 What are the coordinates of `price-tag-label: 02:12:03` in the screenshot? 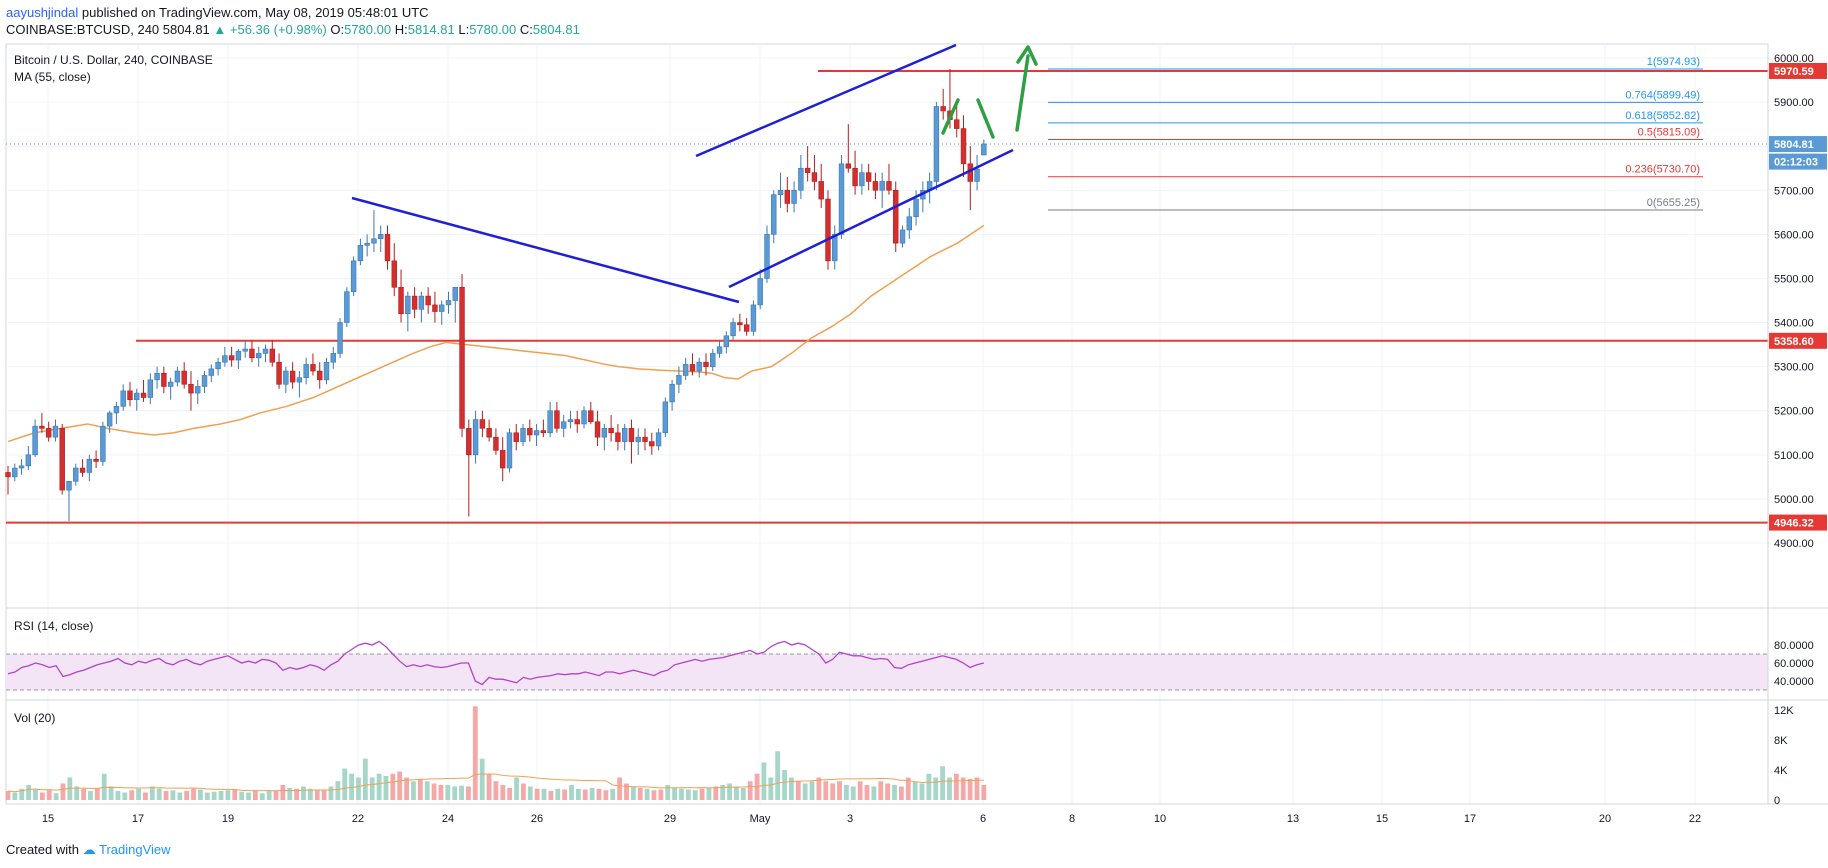 It's located at (1796, 163).